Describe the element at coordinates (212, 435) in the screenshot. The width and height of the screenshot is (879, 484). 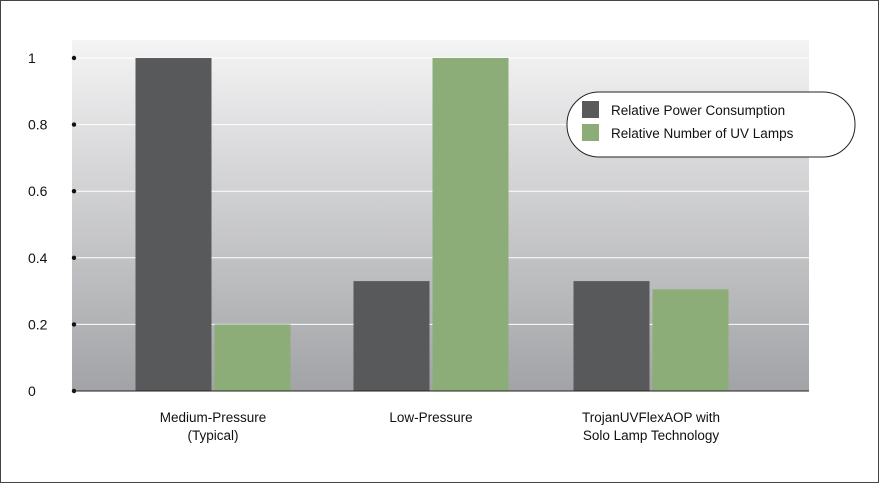
I see `x-category-label: (Typical)` at that location.